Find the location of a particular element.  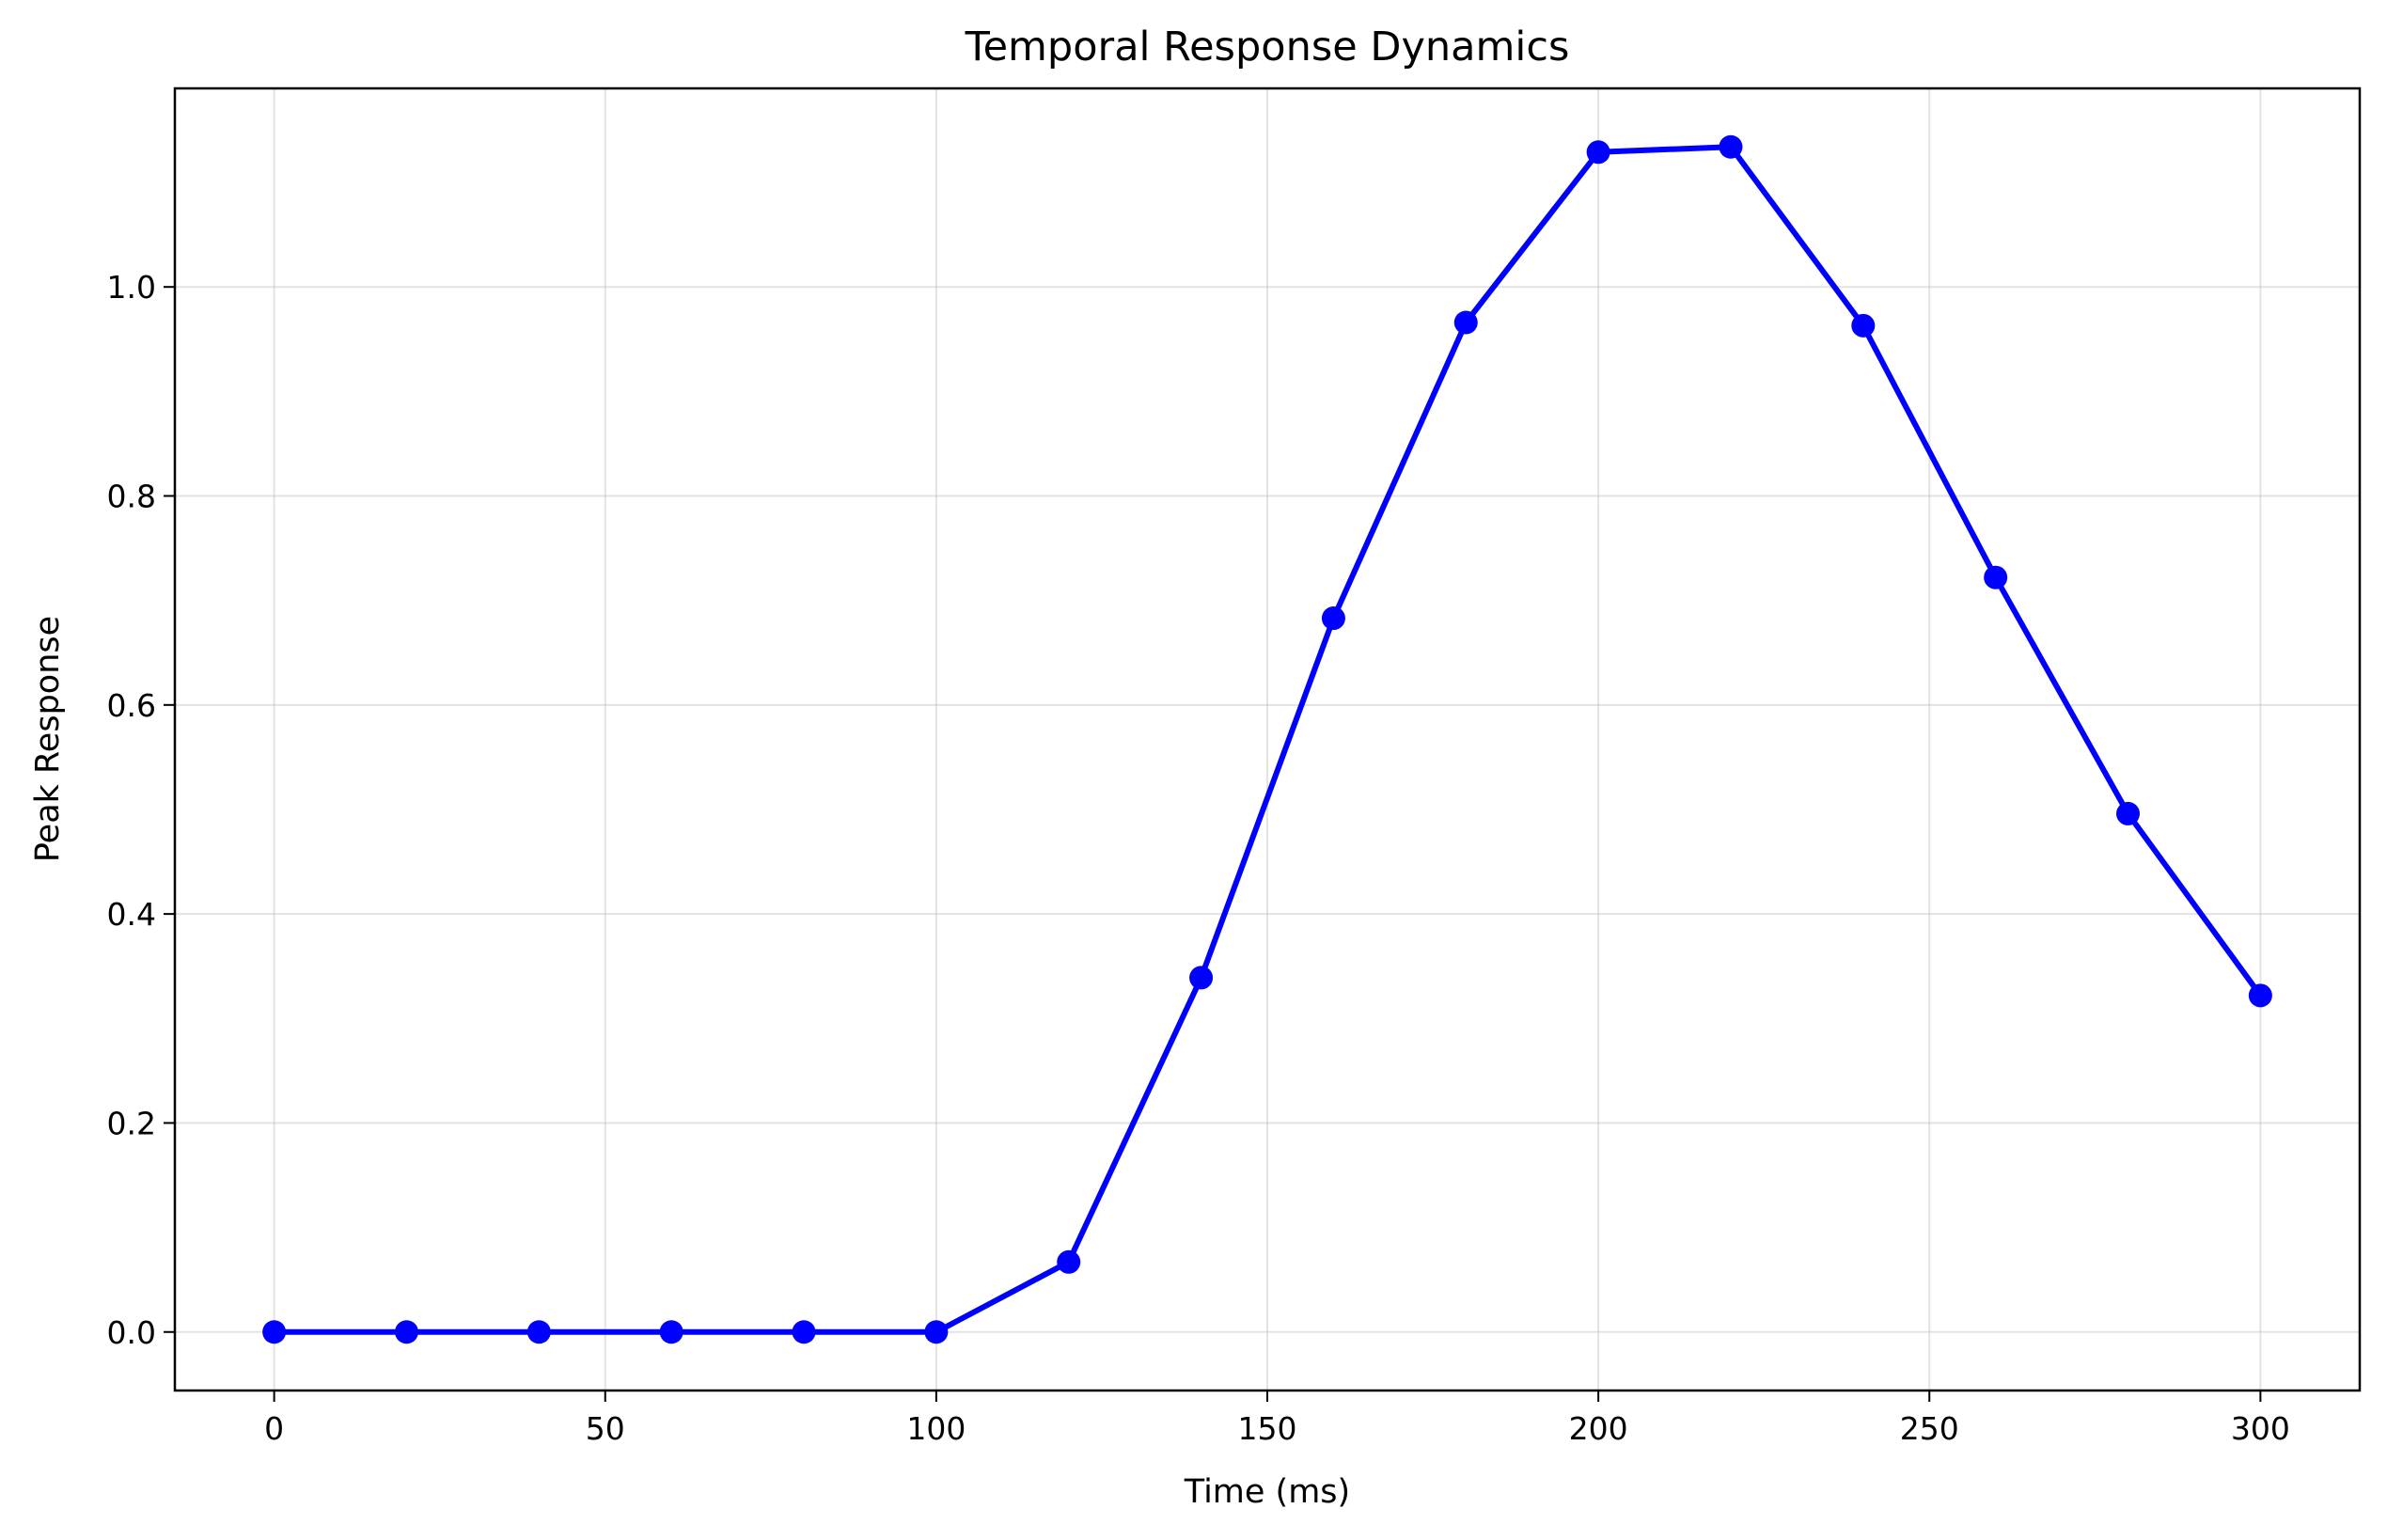

x-tick-label: 200 is located at coordinates (1598, 1428).